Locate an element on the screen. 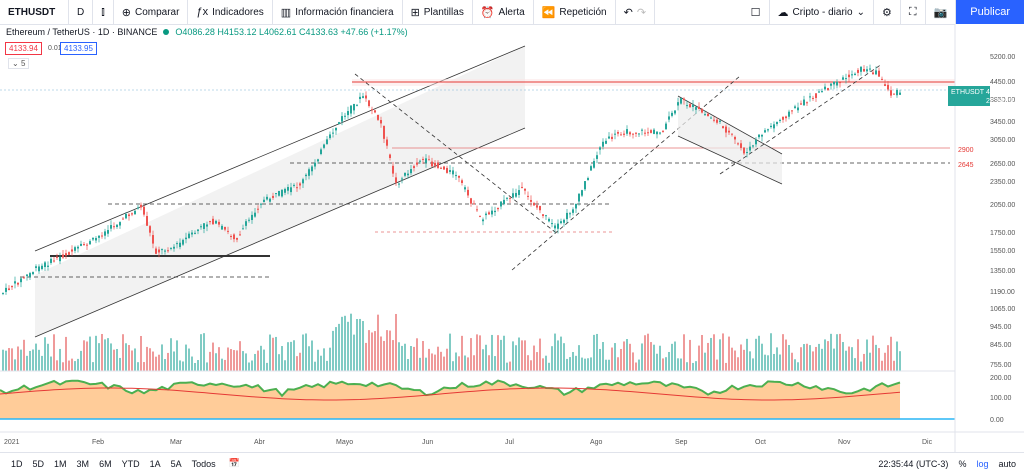 The width and height of the screenshot is (1024, 474). replay-button: ⏪ Repetición is located at coordinates (575, 12).